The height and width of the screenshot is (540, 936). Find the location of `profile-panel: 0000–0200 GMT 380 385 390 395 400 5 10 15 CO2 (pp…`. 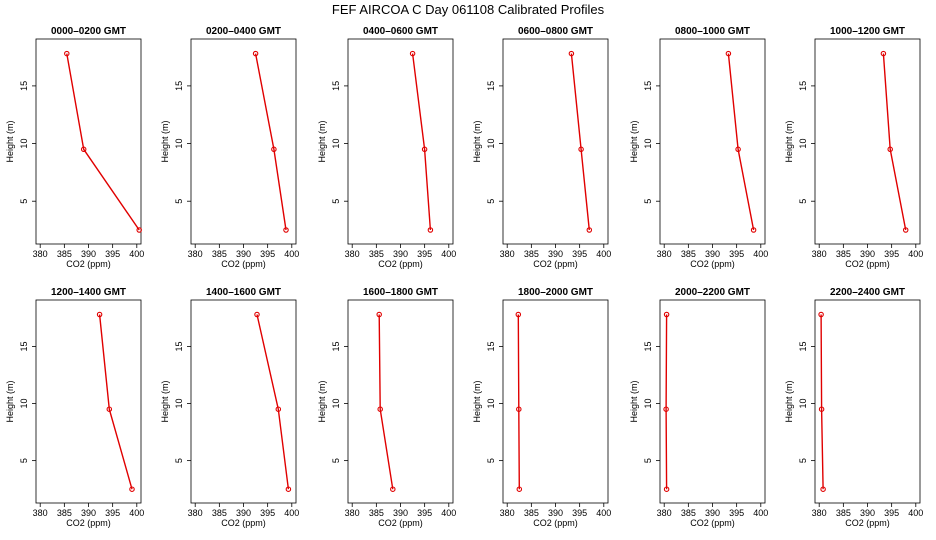

profile-panel: 0000–0200 GMT 380 385 390 395 400 5 10 15 CO2 (pp… is located at coordinates (74, 147).